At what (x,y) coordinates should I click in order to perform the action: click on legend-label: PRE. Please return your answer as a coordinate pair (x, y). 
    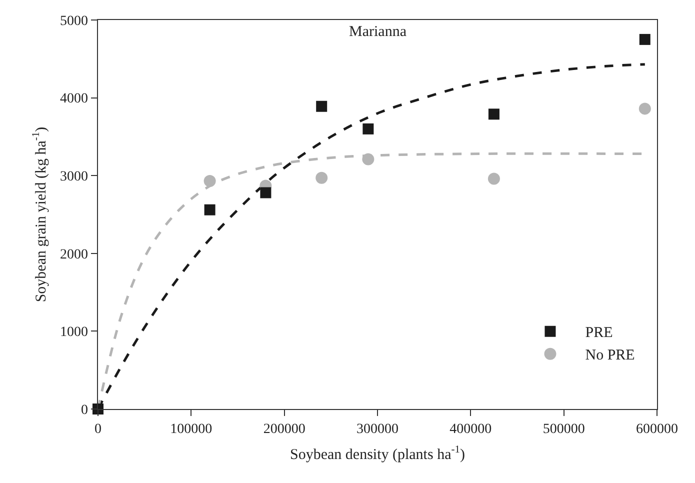
    Looking at the image, I should click on (599, 333).